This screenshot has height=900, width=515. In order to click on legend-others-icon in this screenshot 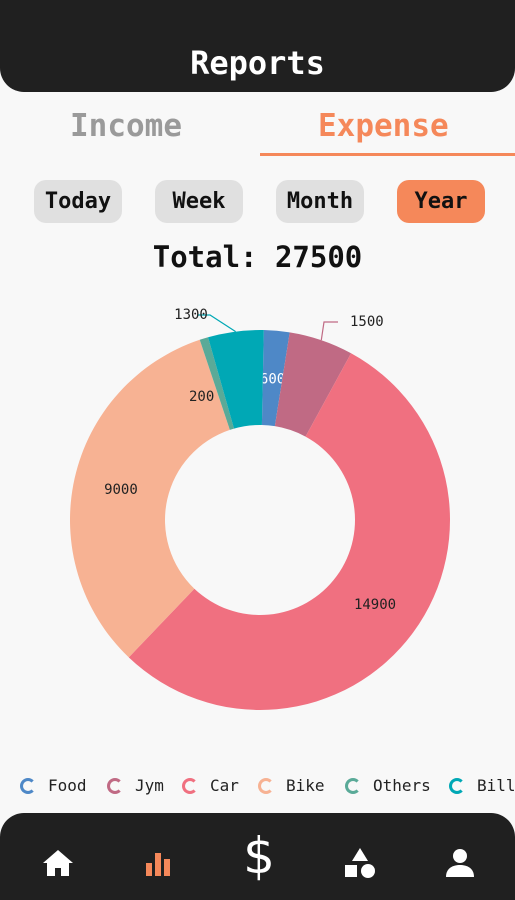, I will do `click(353, 785)`.